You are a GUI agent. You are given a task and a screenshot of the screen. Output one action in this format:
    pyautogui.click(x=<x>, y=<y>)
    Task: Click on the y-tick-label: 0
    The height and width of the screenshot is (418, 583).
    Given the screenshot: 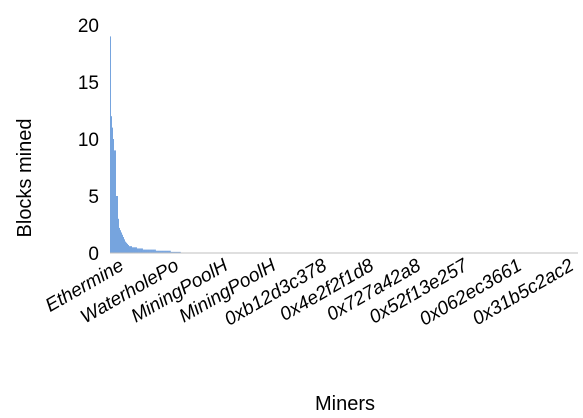 What is the action you would take?
    pyautogui.click(x=93, y=254)
    